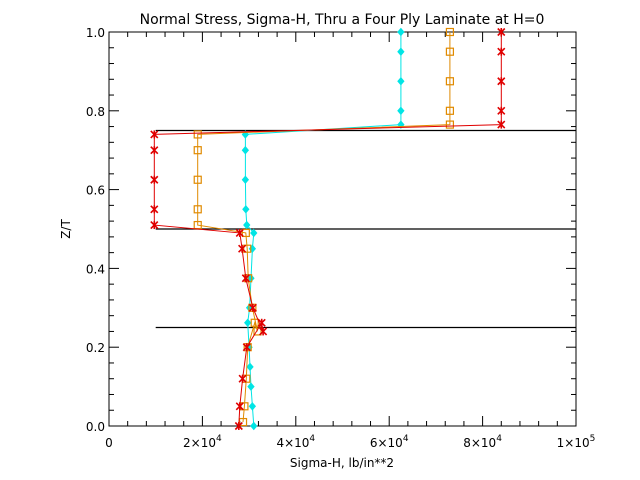  What do you see at coordinates (342, 463) in the screenshot?
I see `x-axis-label: Sigma-H, lb/in**2` at bounding box center [342, 463].